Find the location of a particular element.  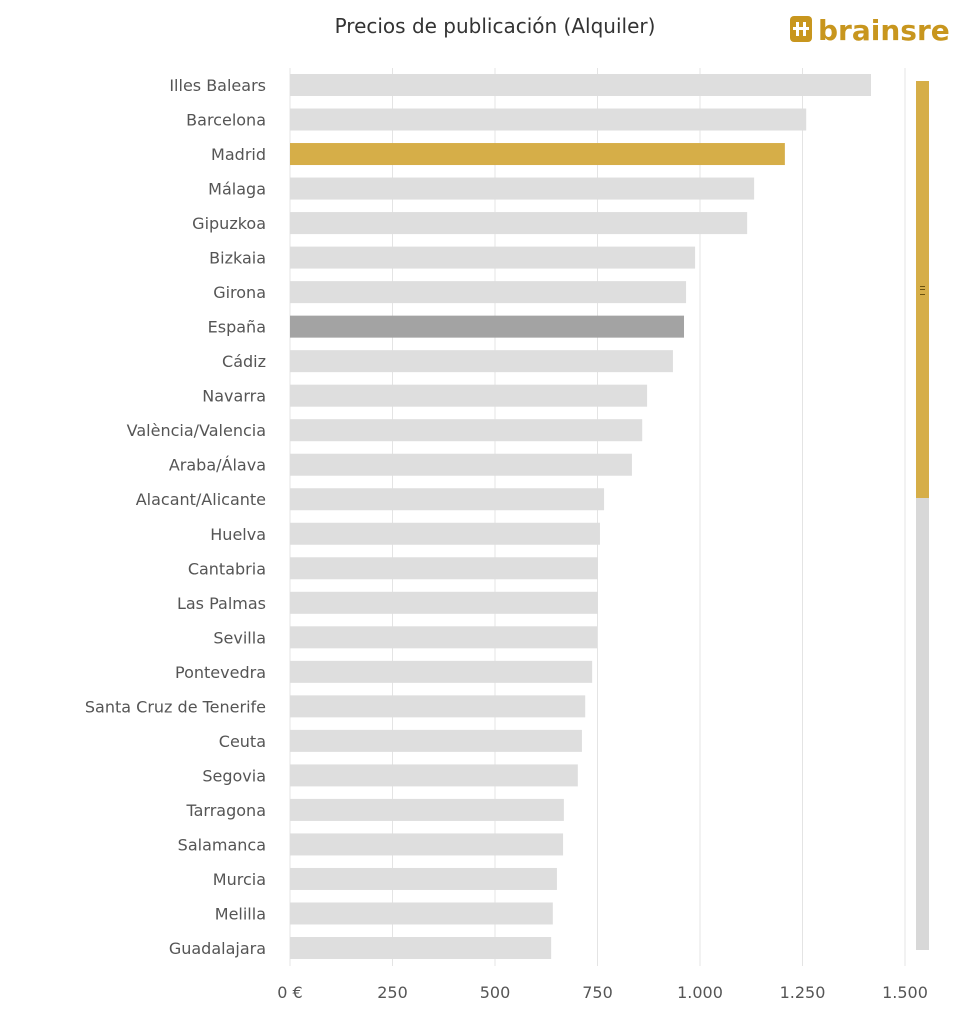

bar-c-diz is located at coordinates (481, 361).